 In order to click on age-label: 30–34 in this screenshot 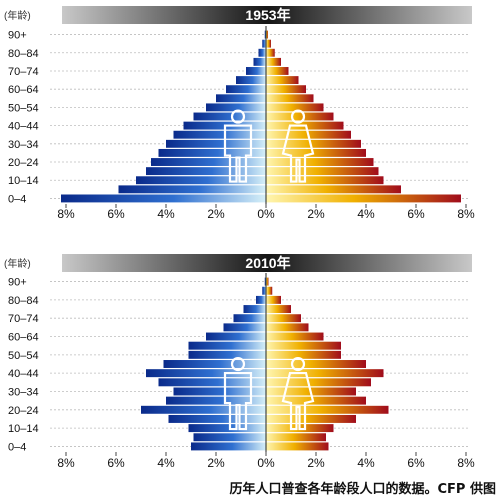, I will do `click(23, 392)`.